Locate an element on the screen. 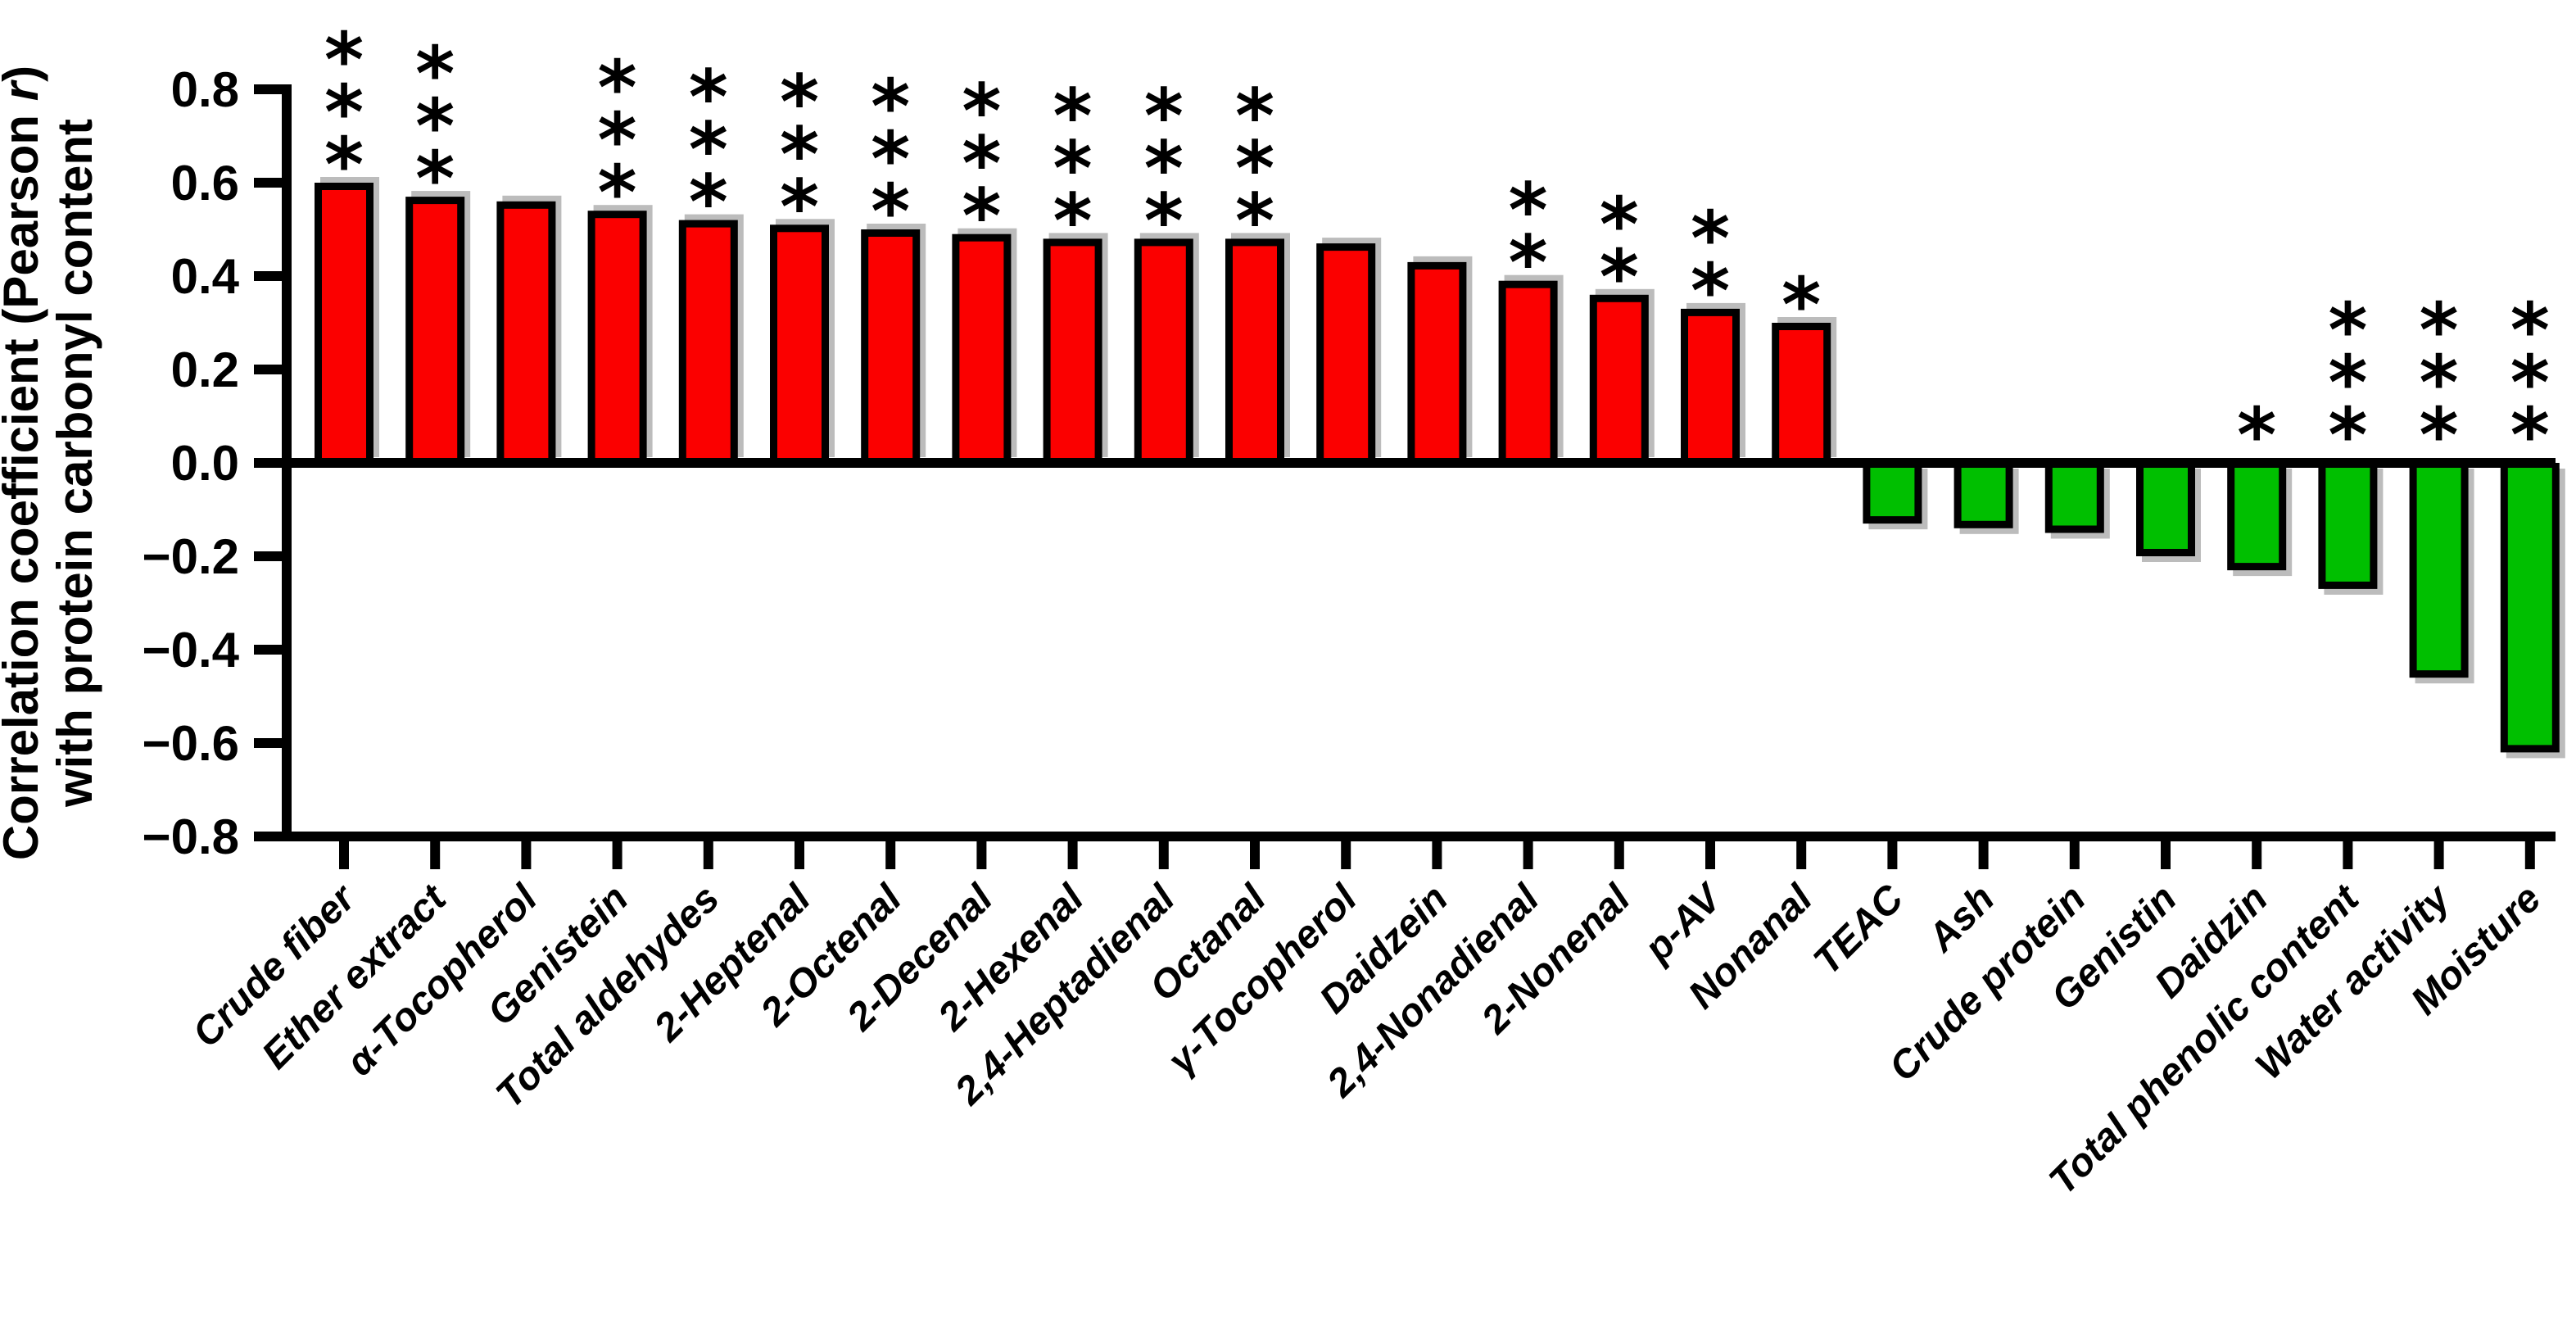  bar-Water activity is located at coordinates (2438, 567).